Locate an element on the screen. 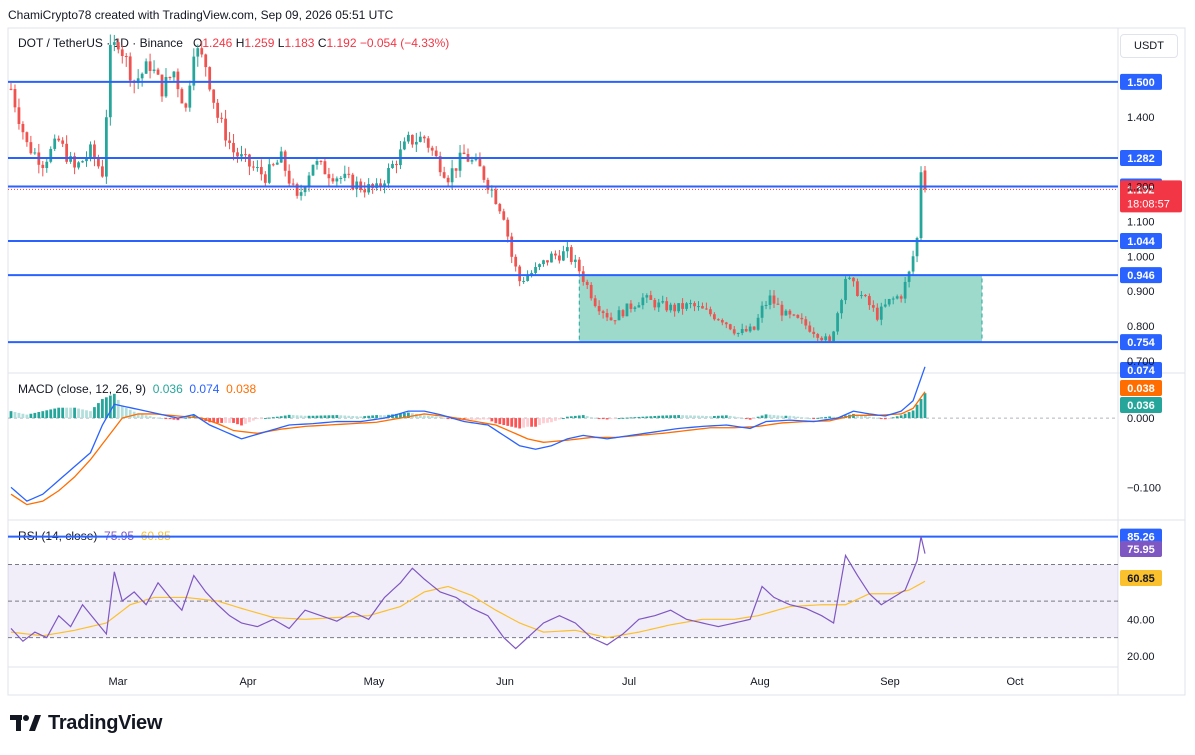 This screenshot has height=755, width=1195. high-value: 1.259 is located at coordinates (259, 43).